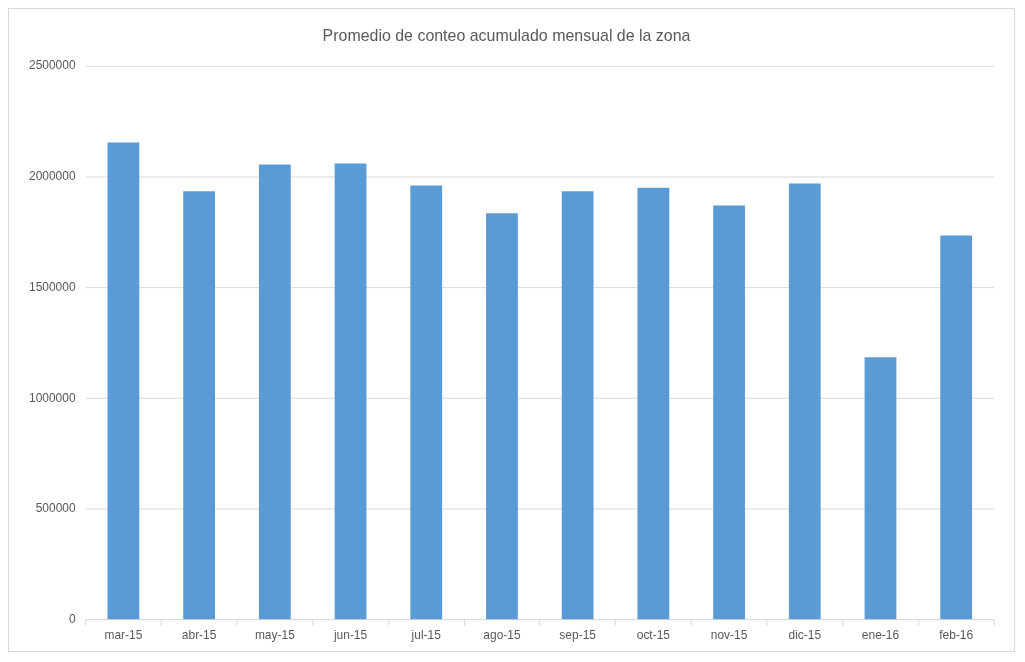 This screenshot has height=662, width=1025. What do you see at coordinates (55, 508) in the screenshot?
I see `y-tick-label: 500000` at bounding box center [55, 508].